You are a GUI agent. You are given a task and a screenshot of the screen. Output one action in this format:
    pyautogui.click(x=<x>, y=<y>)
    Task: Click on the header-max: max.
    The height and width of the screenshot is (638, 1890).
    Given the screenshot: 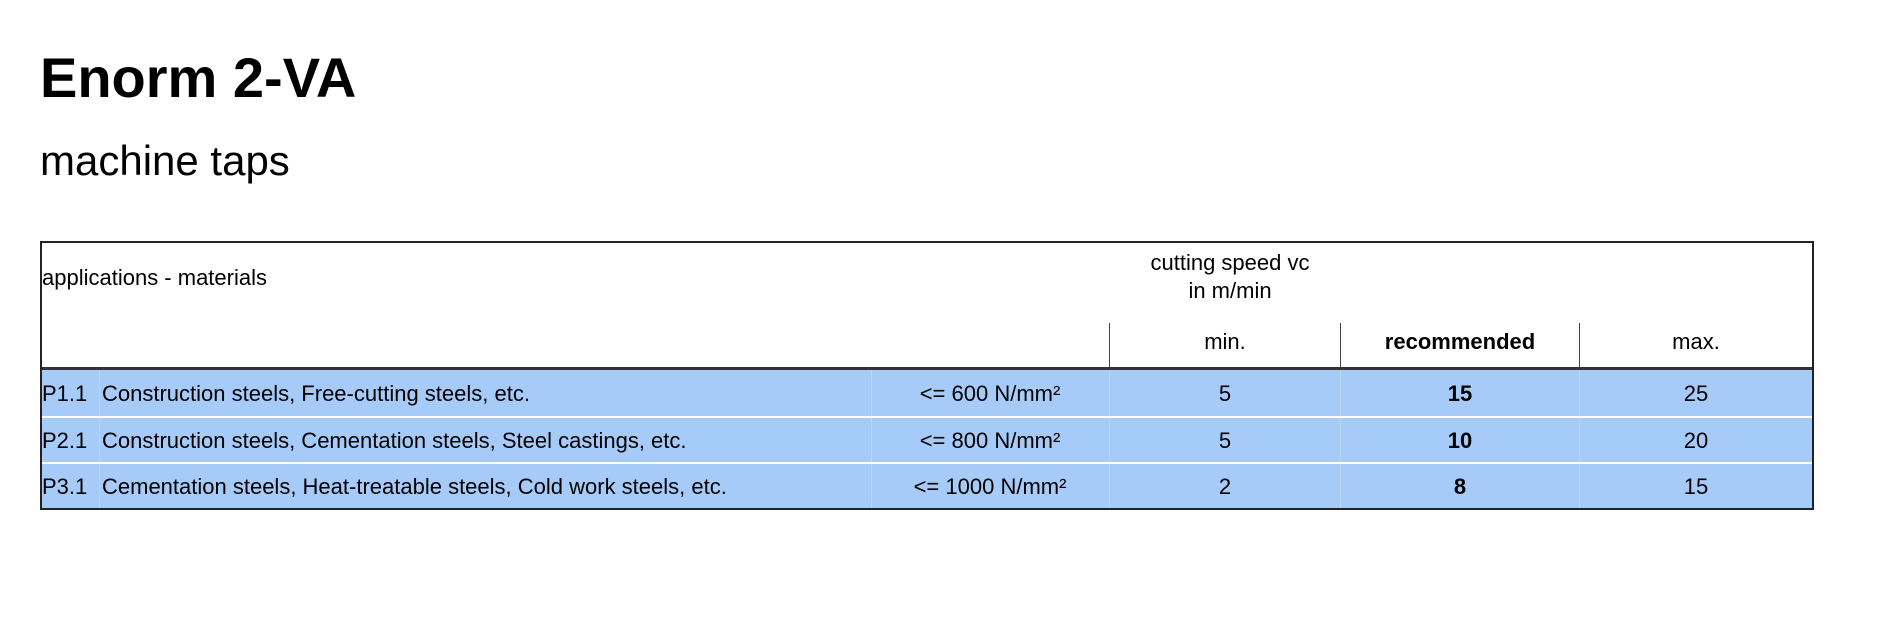 What is the action you would take?
    pyautogui.click(x=1696, y=341)
    